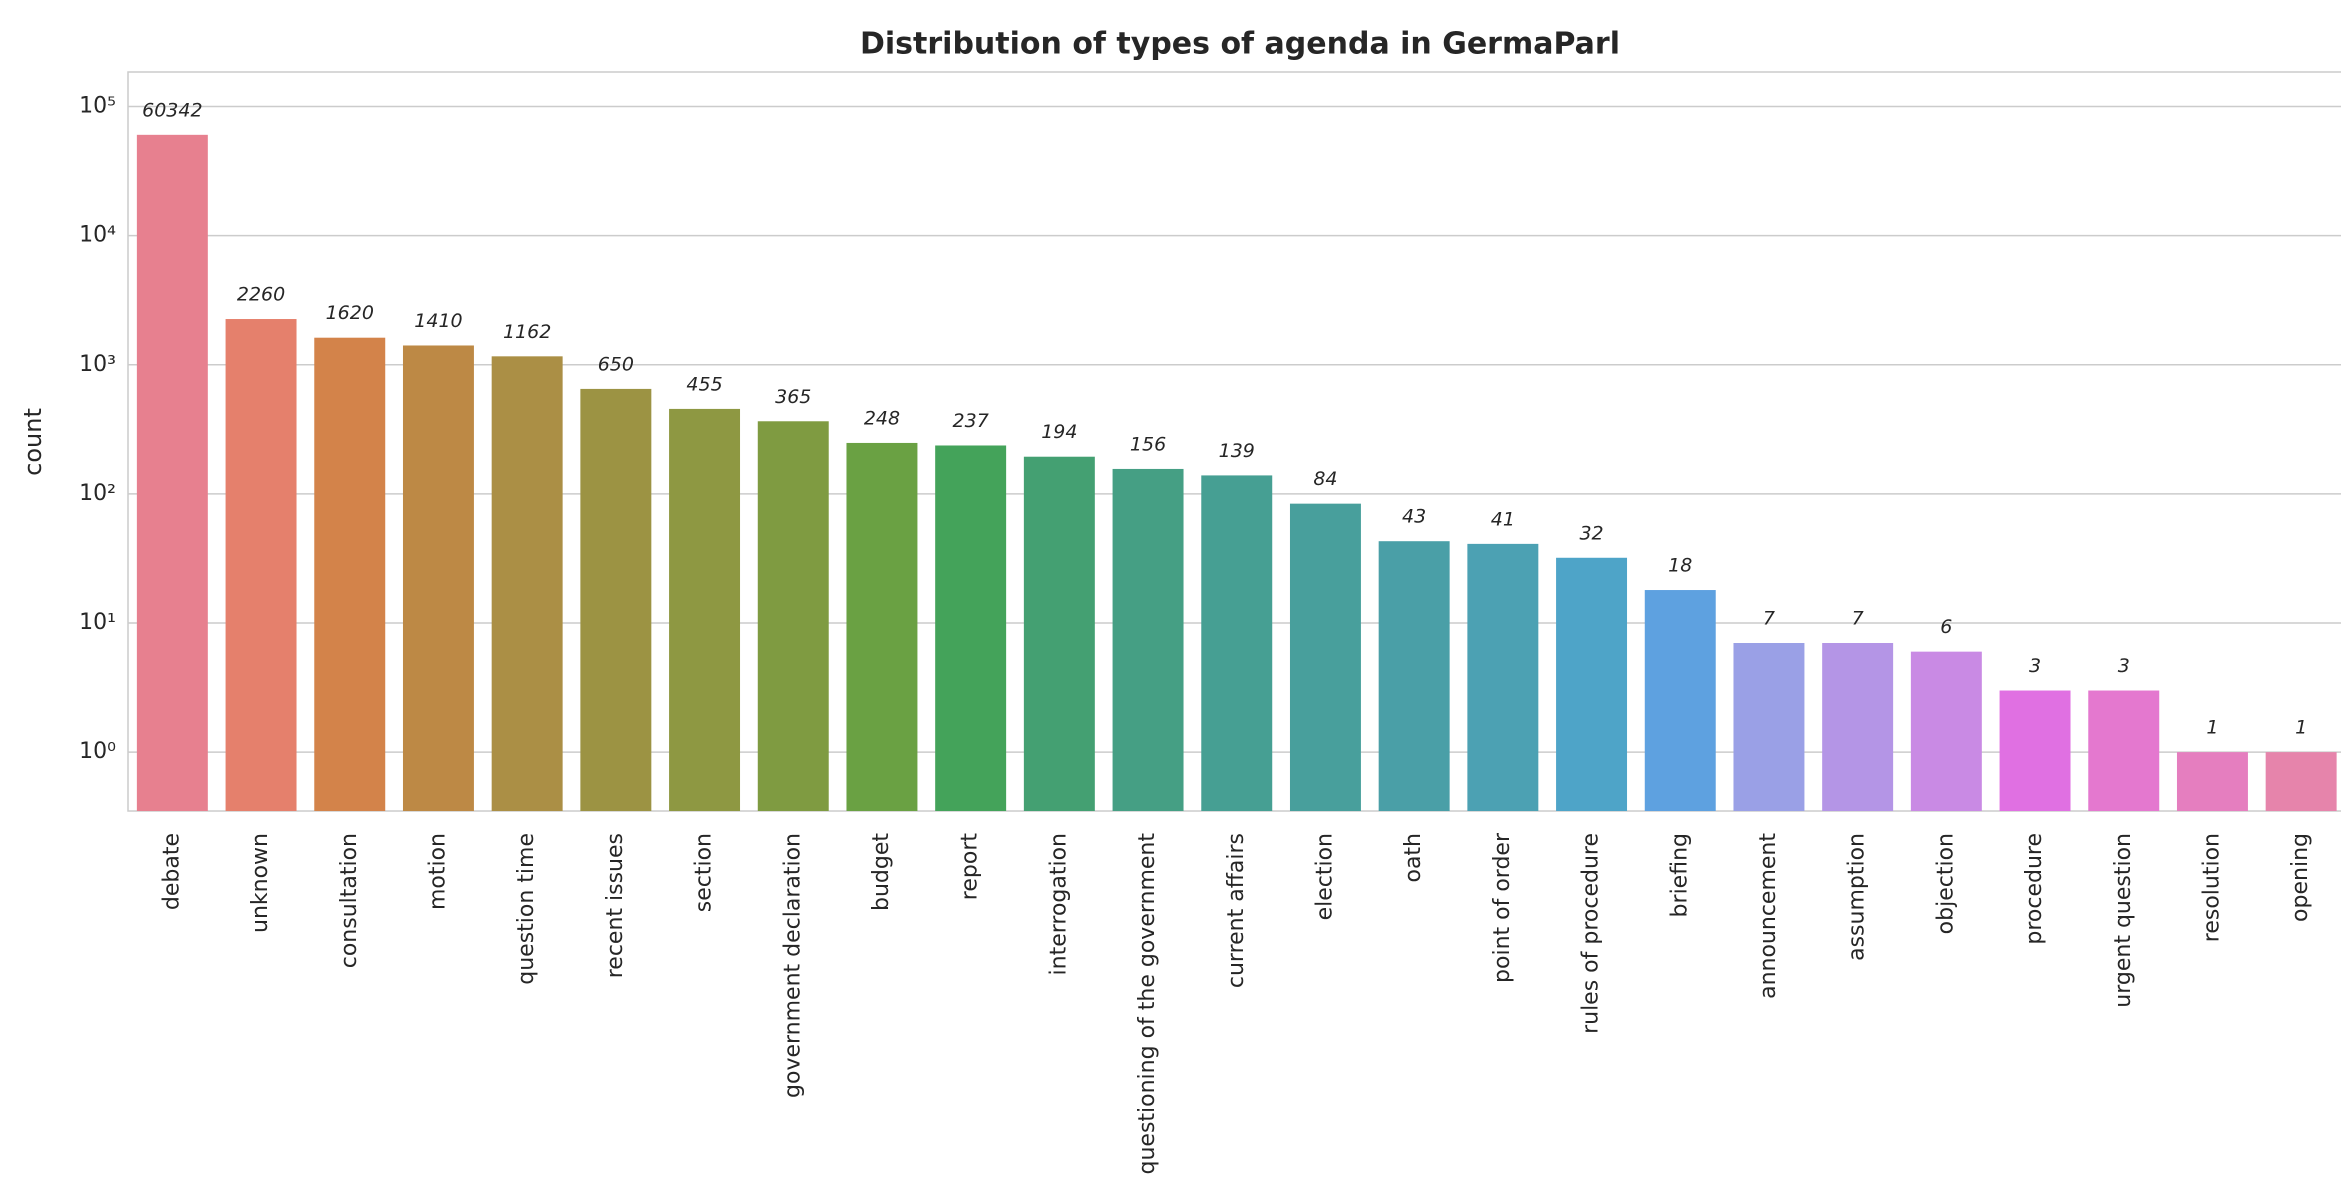 The height and width of the screenshot is (1185, 2341). I want to click on x-tick-label: debate, so click(171, 871).